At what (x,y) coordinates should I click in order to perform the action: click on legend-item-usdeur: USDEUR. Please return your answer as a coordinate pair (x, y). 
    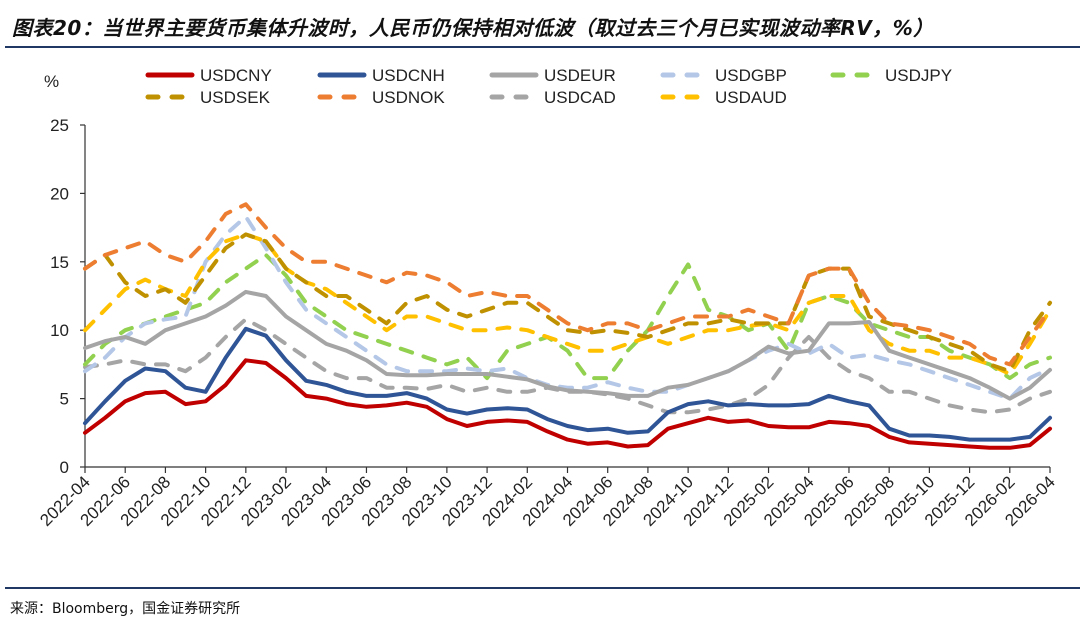
    Looking at the image, I should click on (552, 75).